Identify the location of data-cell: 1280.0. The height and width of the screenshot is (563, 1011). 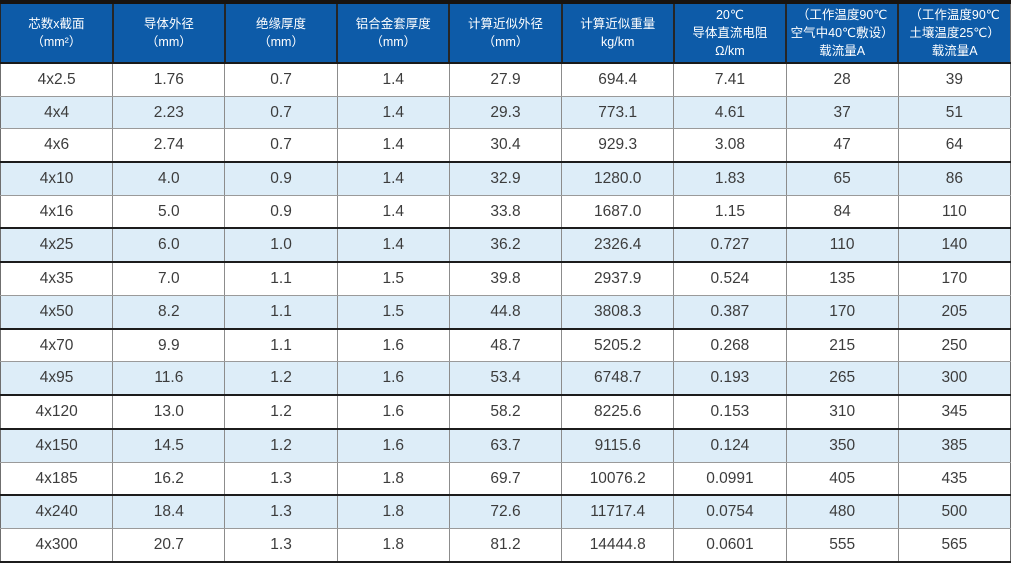
(617, 179).